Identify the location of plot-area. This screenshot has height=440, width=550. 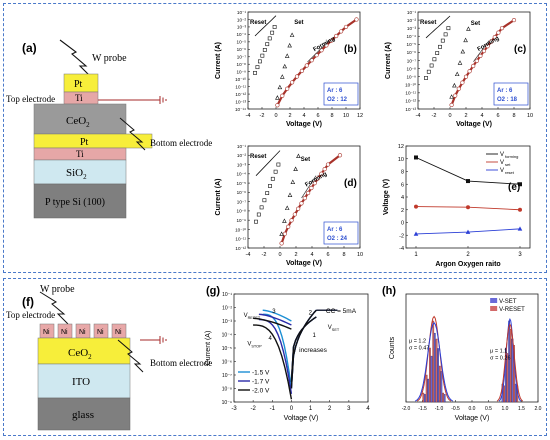
(301, 348).